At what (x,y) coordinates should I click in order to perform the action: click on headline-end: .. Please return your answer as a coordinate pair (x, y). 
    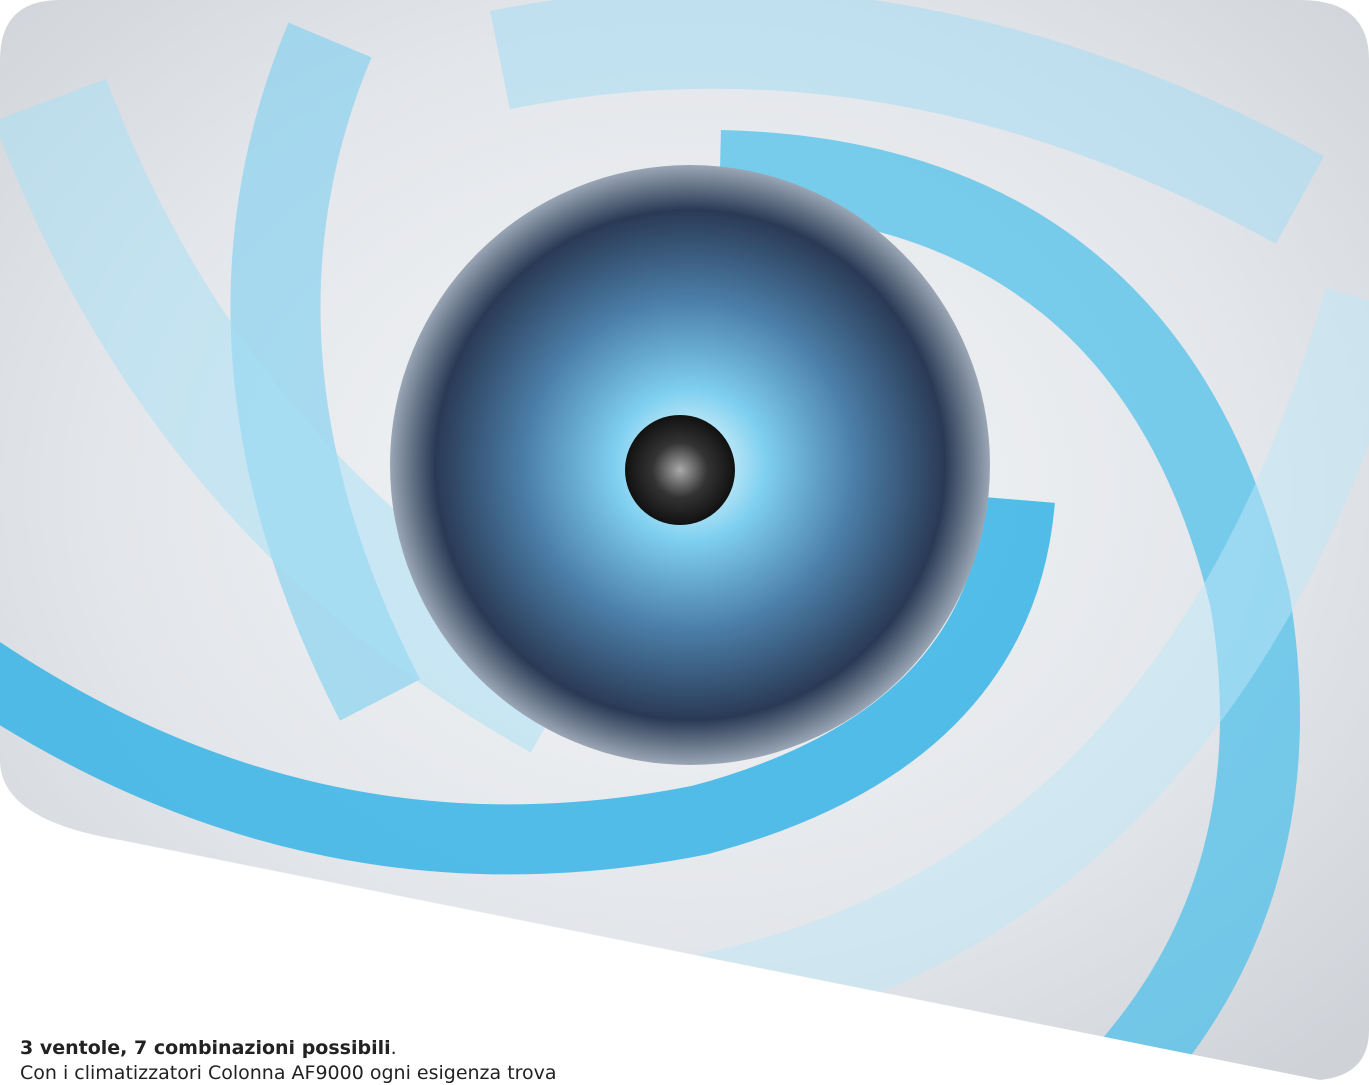
    Looking at the image, I should click on (393, 1048).